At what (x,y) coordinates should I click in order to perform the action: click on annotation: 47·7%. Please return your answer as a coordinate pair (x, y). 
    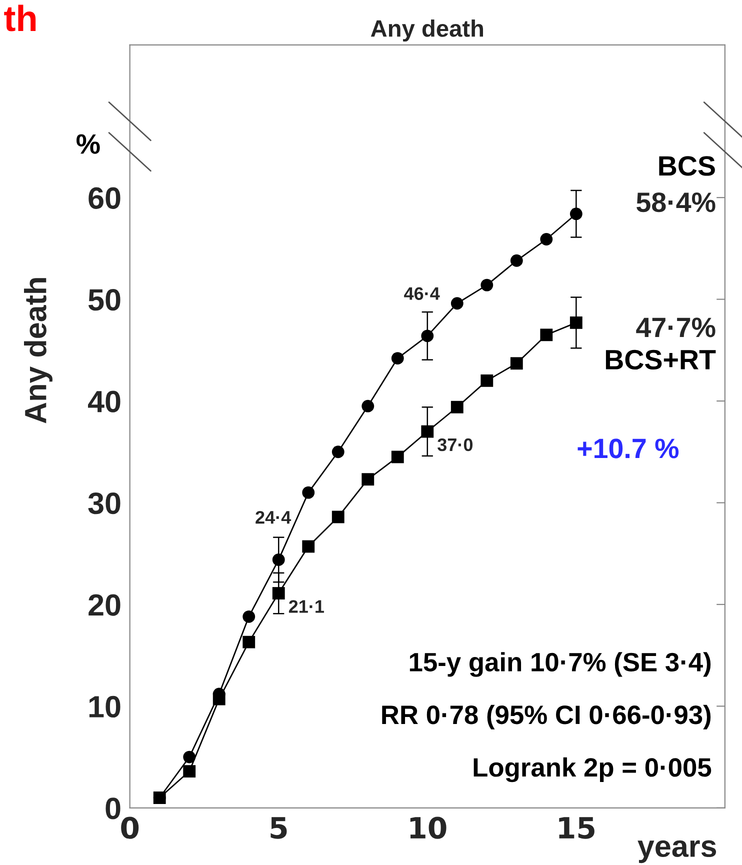
    Looking at the image, I should click on (676, 328).